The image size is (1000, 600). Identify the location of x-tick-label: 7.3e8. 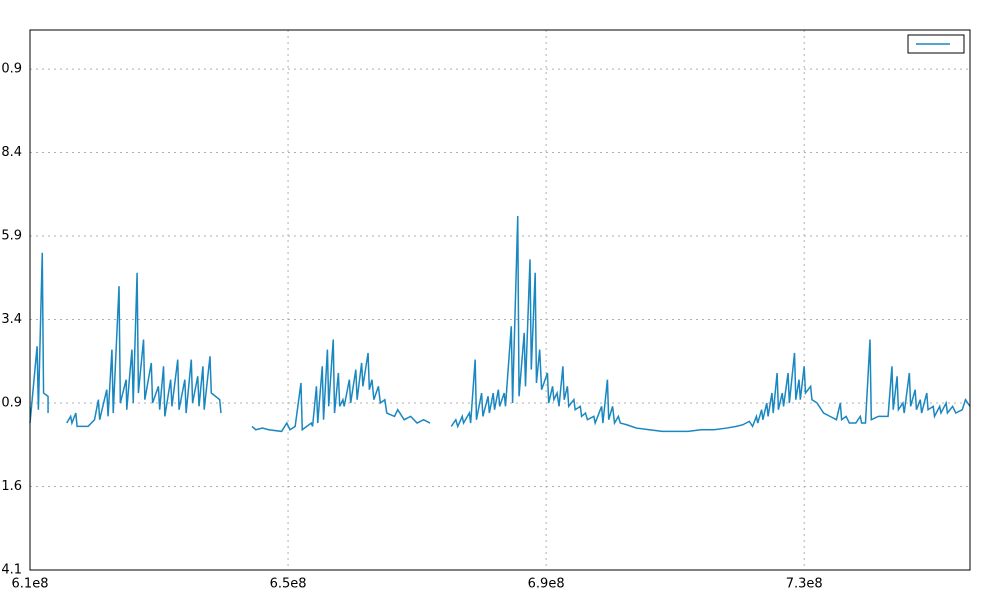
(804, 584).